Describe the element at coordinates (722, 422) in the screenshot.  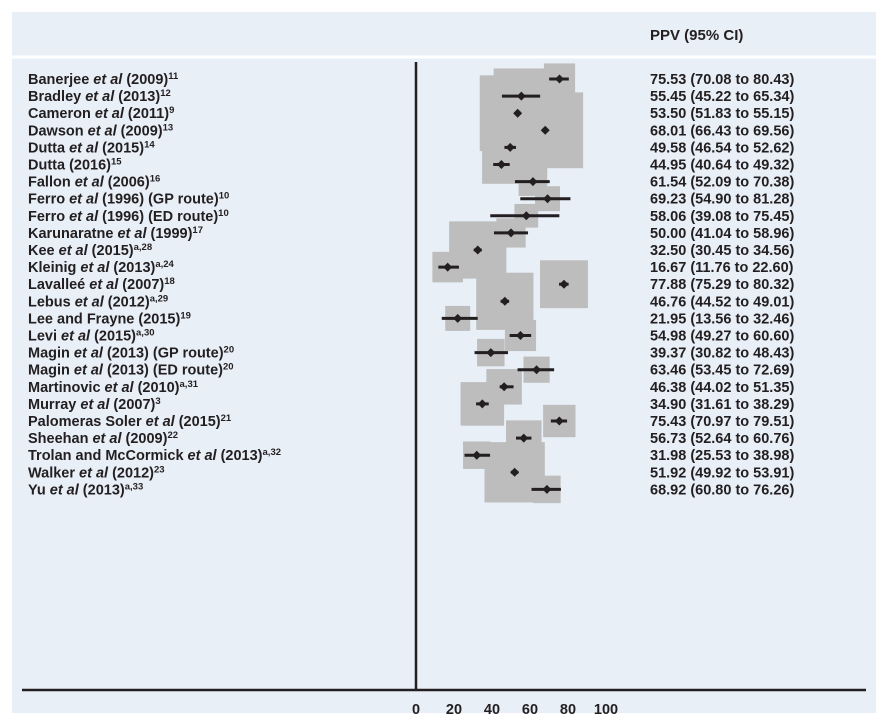
I see `study-ppv-value: 75.43 (70.97 to 79.51)` at that location.